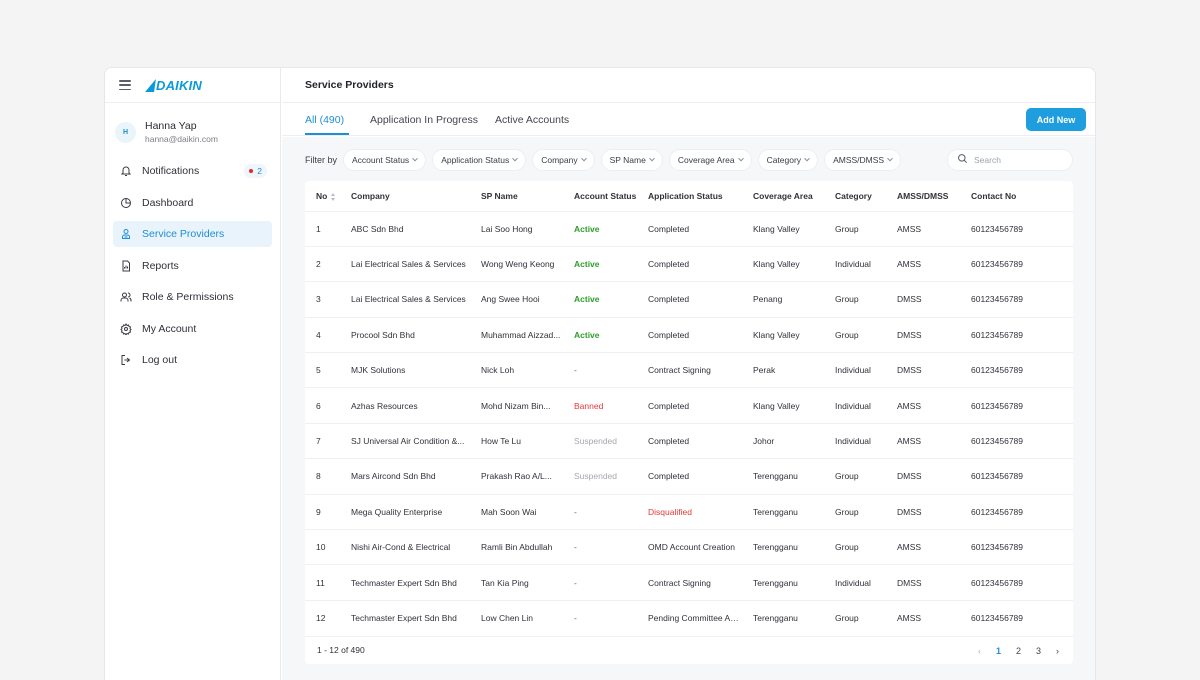 This screenshot has height=680, width=1200. I want to click on search-input, so click(1019, 160).